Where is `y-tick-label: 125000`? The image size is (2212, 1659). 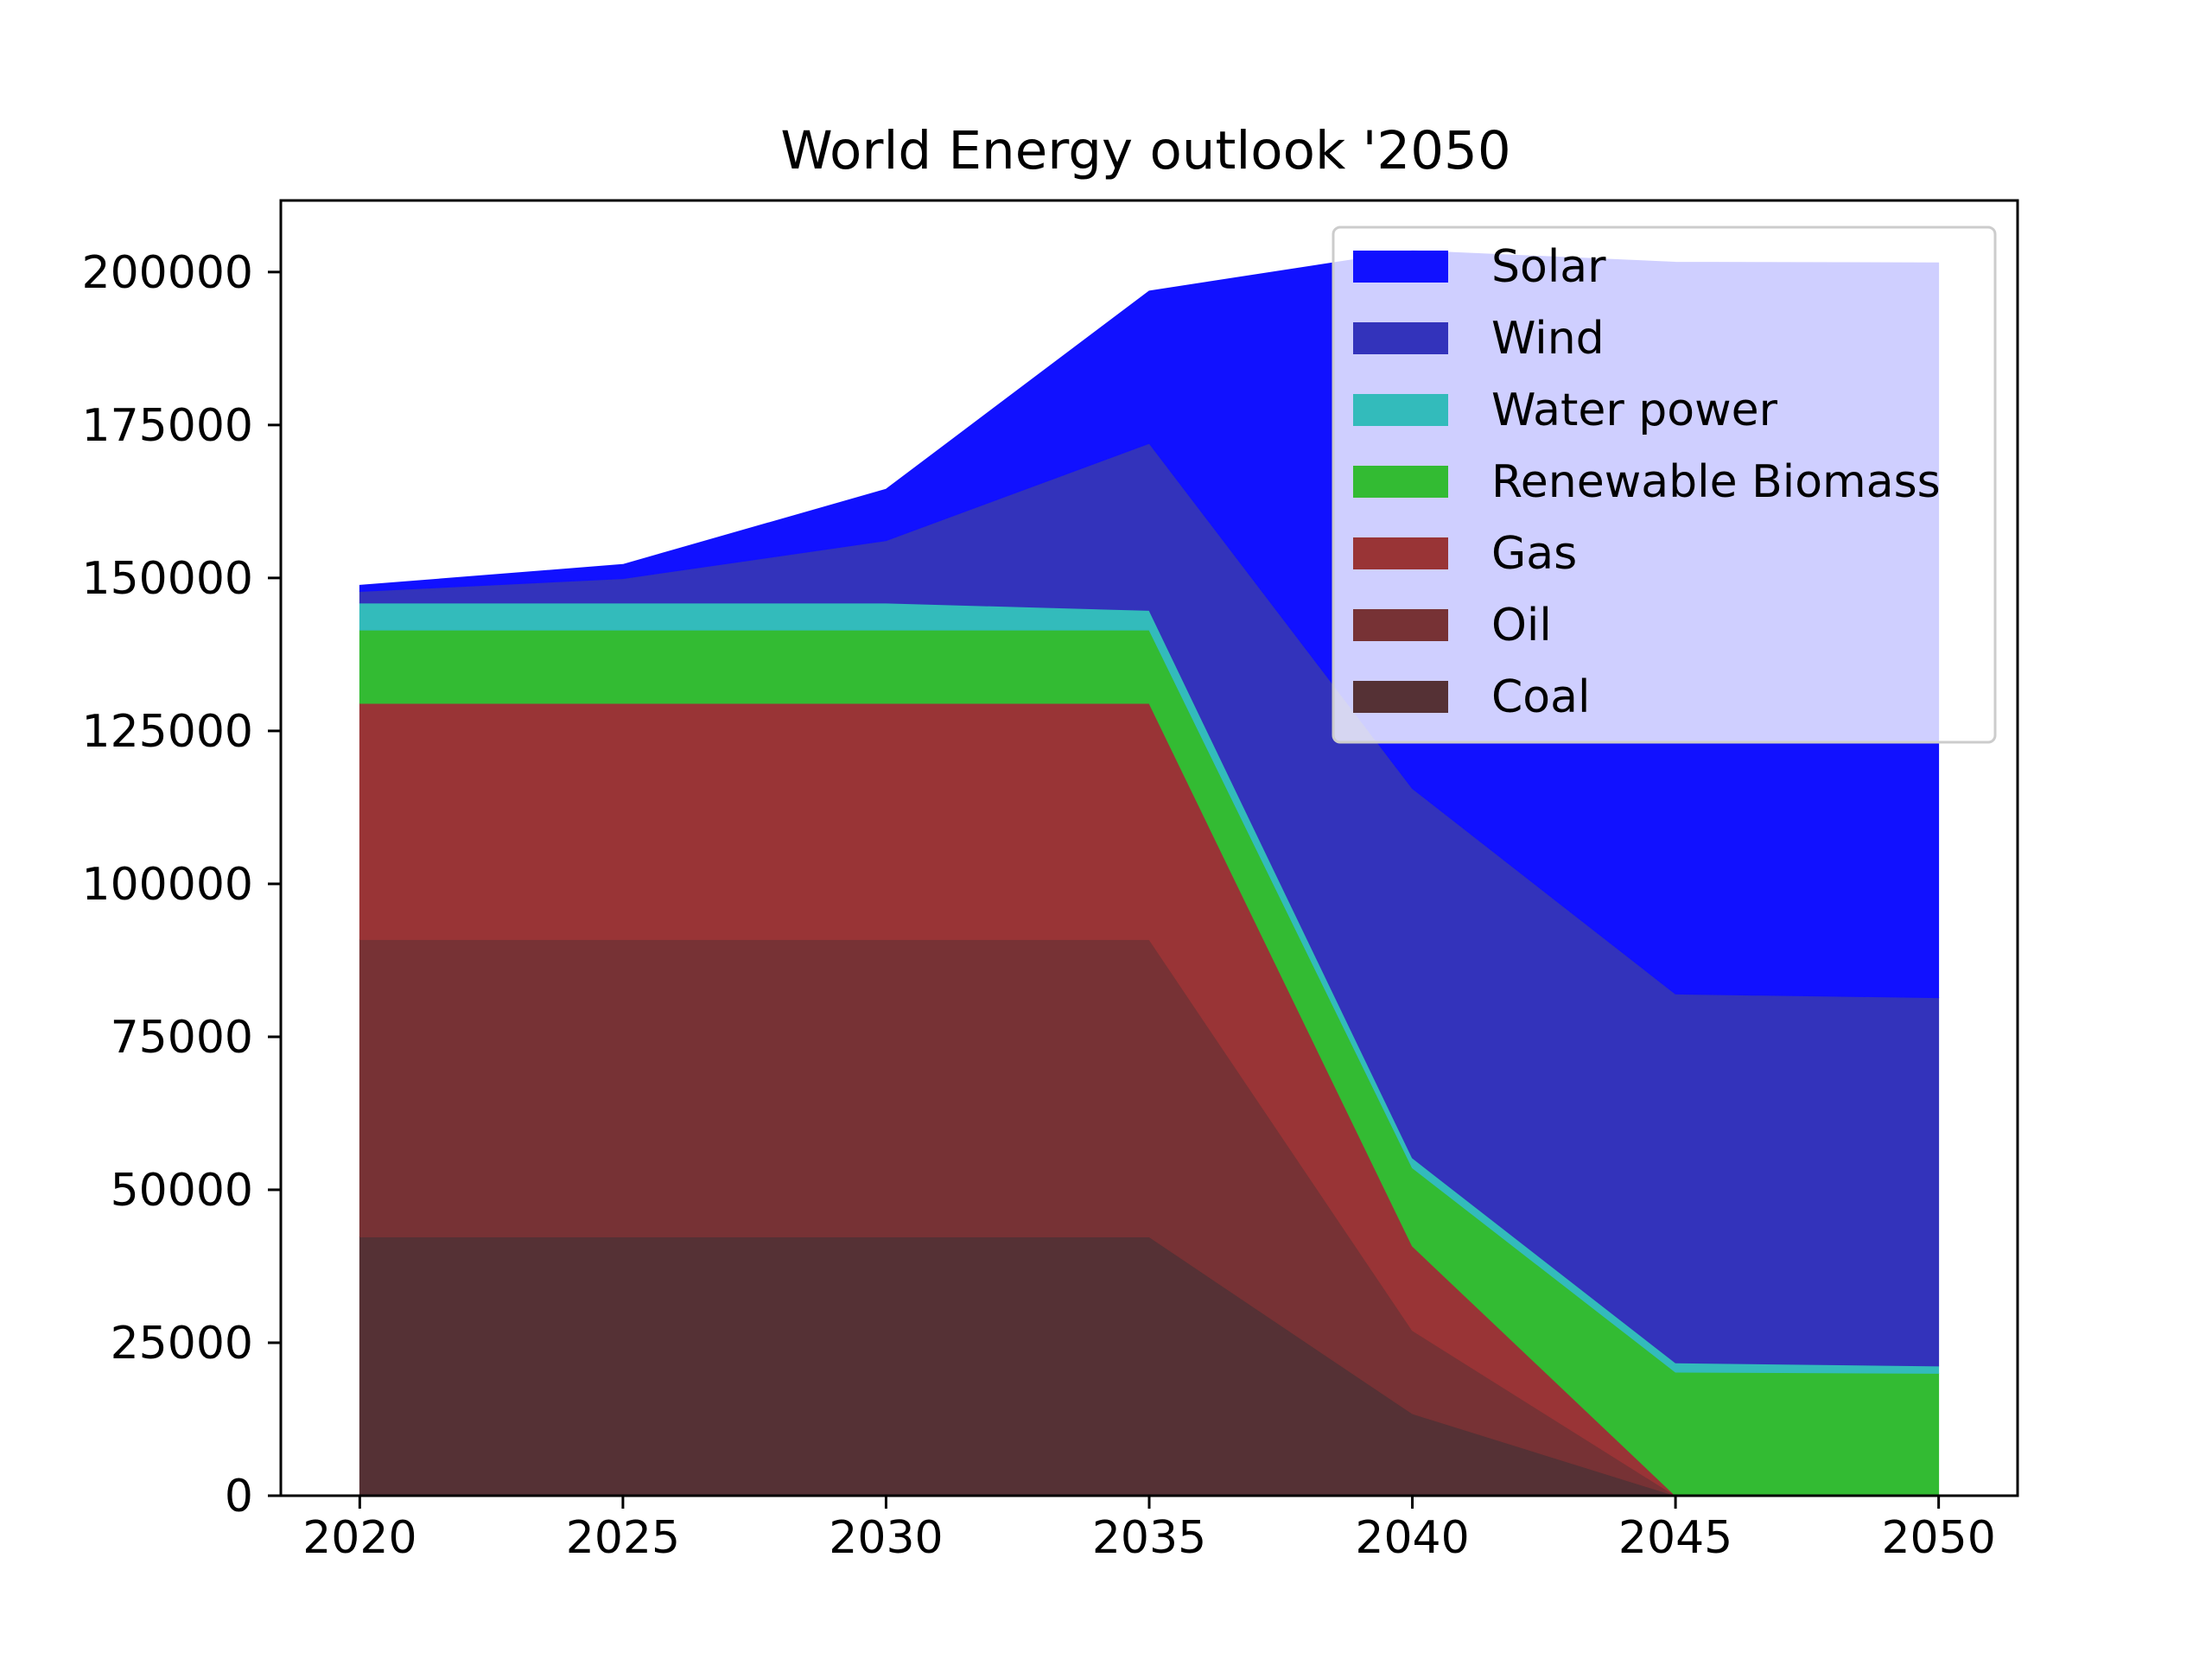 y-tick-label: 125000 is located at coordinates (167, 732).